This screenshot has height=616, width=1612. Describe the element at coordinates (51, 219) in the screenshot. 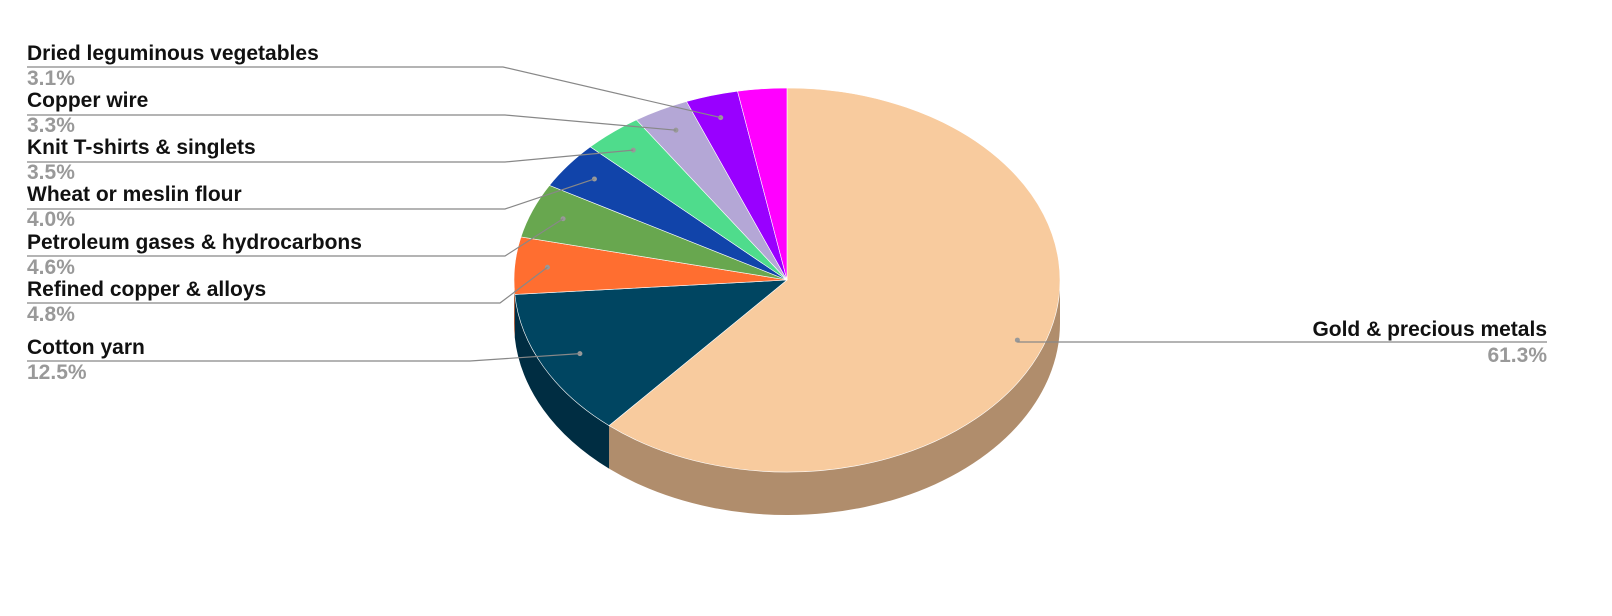

I see `slice-percent: 4.0%` at that location.